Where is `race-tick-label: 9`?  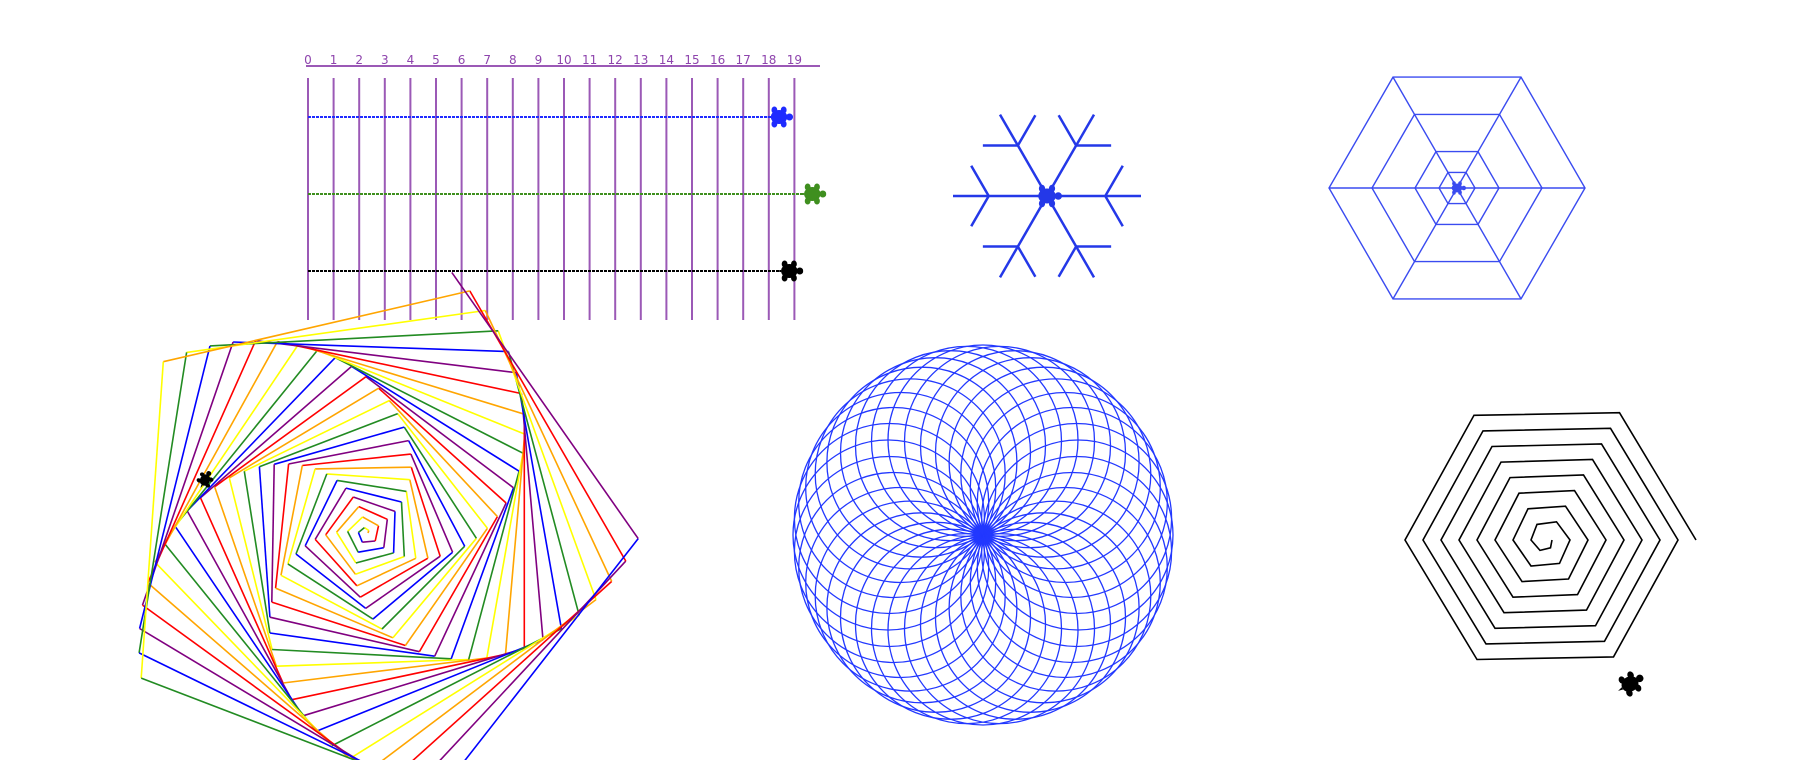
race-tick-label: 9 is located at coordinates (539, 60).